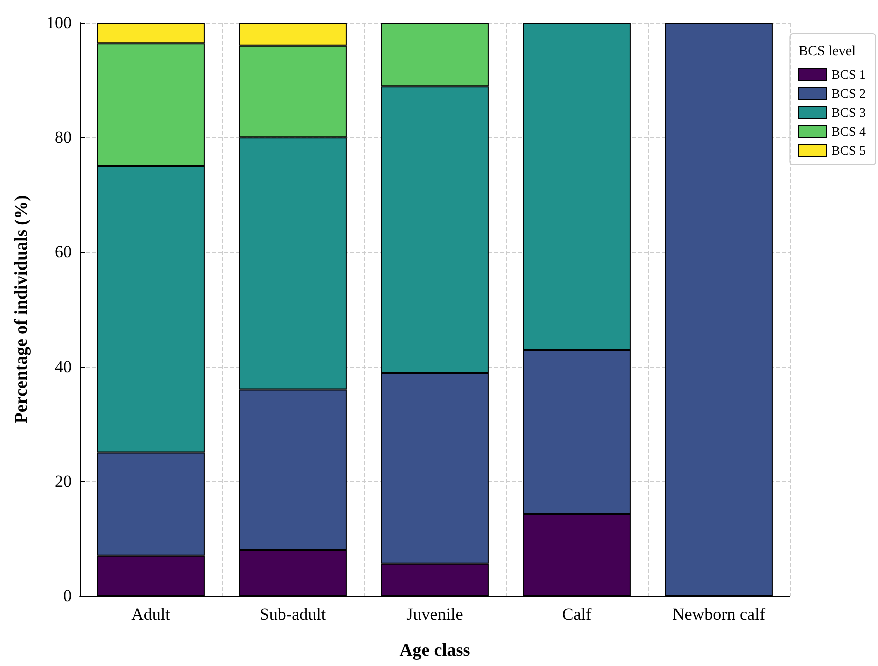 This screenshot has width=878, height=666. Describe the element at coordinates (719, 614) in the screenshot. I see `x-tick-label: Newborn calf` at that location.